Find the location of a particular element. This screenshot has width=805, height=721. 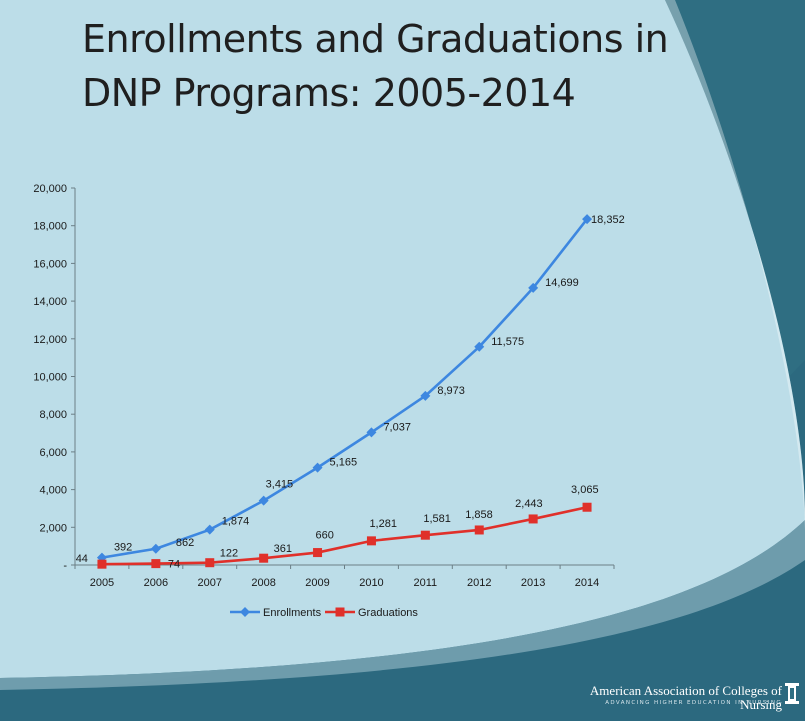

x-tick-label: 2010 is located at coordinates (371, 583).